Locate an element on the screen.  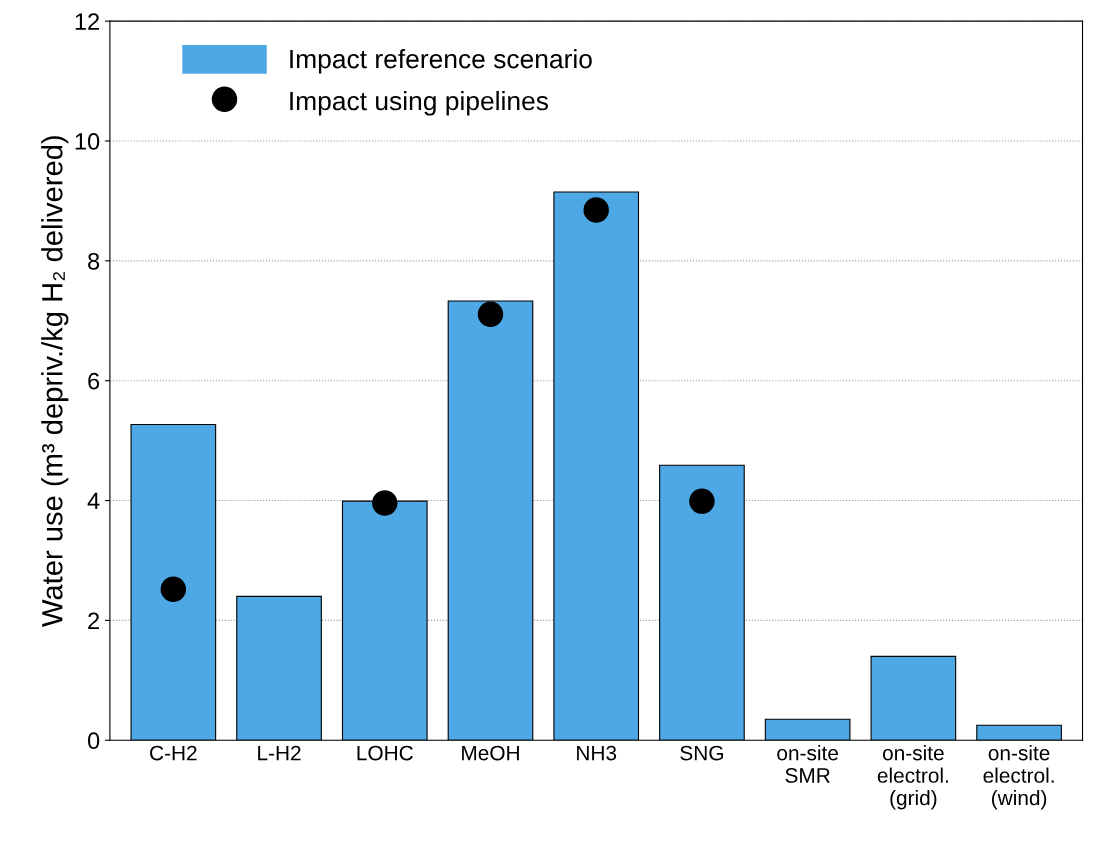
x-tick-label: on-site SMR is located at coordinates (807, 764).